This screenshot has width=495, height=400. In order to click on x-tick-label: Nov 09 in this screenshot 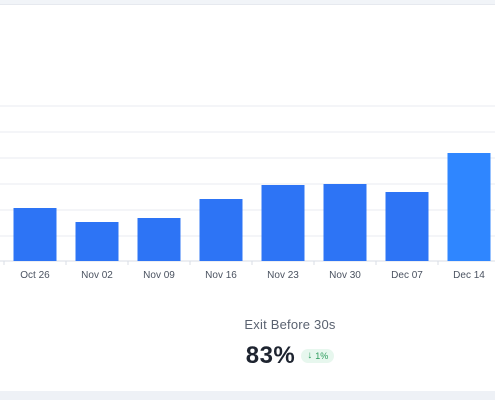, I will do `click(159, 275)`.